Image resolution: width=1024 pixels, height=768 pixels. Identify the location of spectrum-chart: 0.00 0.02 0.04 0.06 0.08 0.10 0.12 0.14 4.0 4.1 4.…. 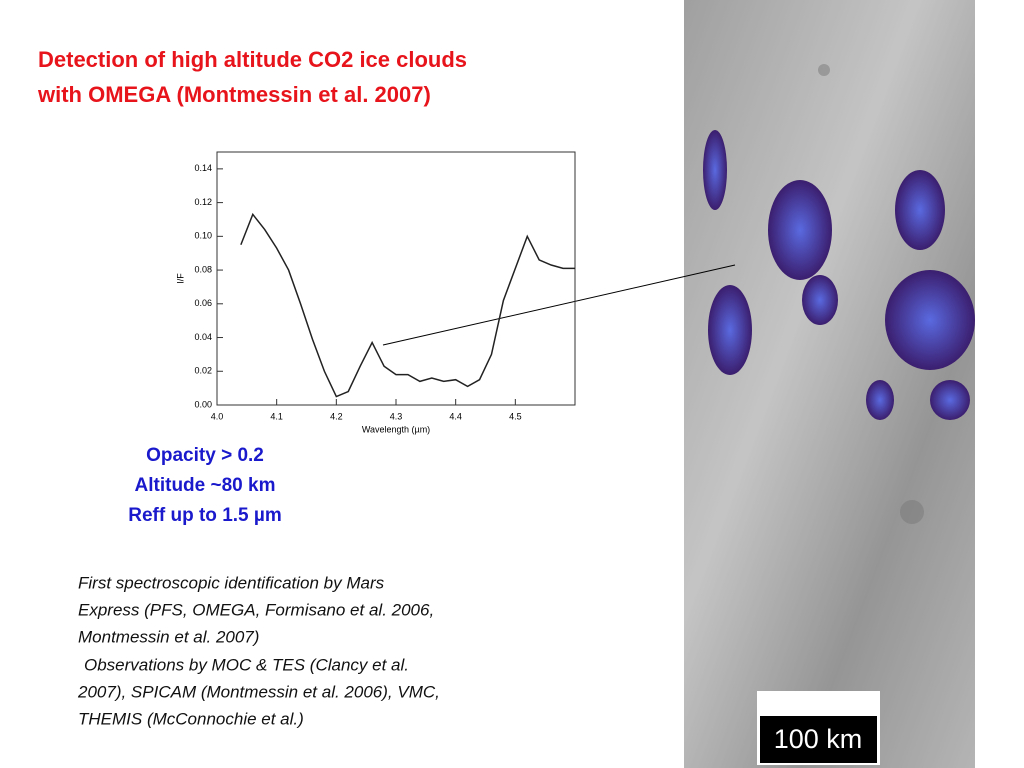
(375, 292).